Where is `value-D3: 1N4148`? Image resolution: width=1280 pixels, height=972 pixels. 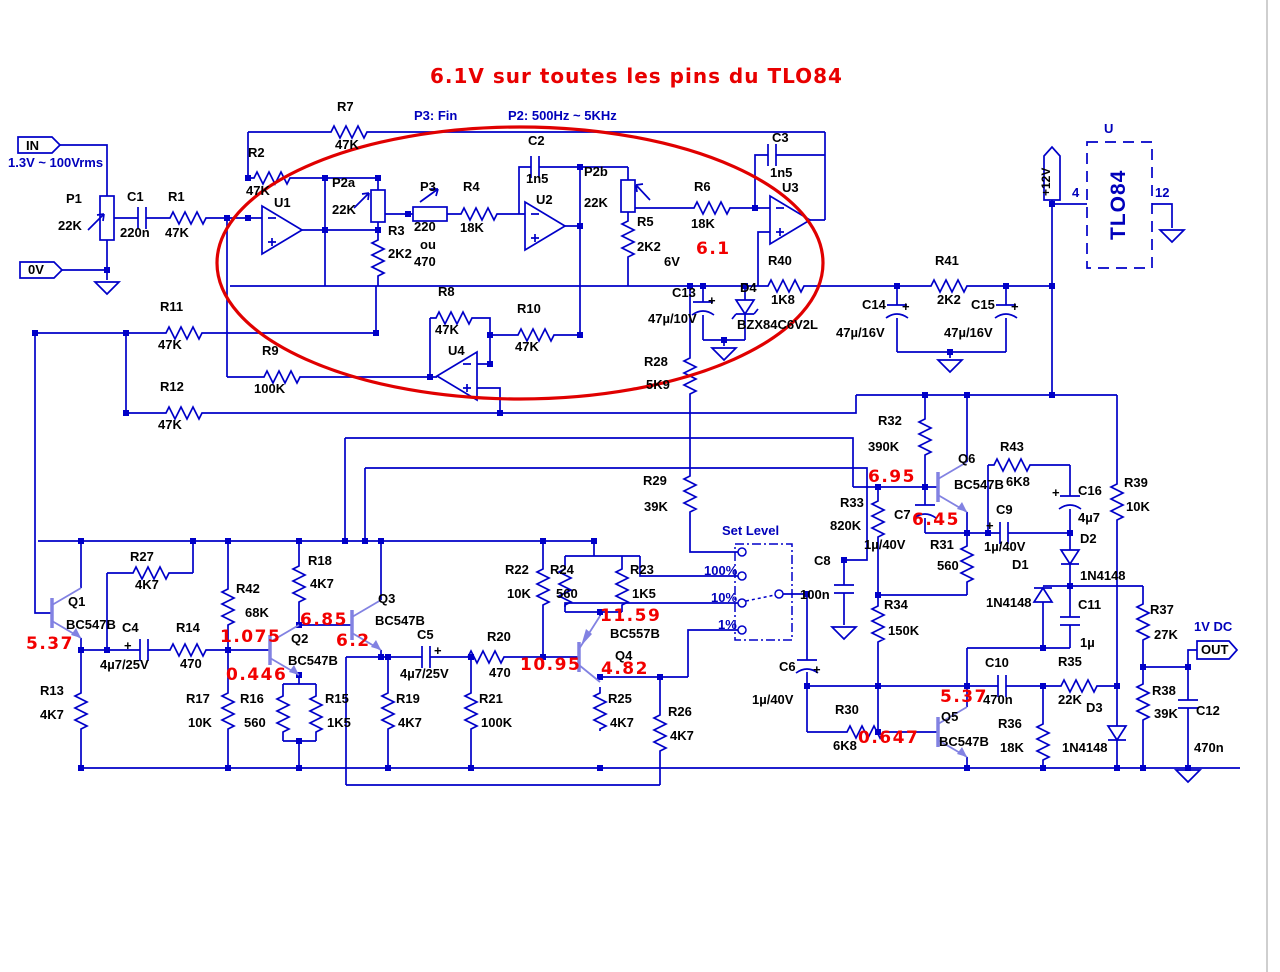
value-D3: 1N4148 is located at coordinates (1085, 747).